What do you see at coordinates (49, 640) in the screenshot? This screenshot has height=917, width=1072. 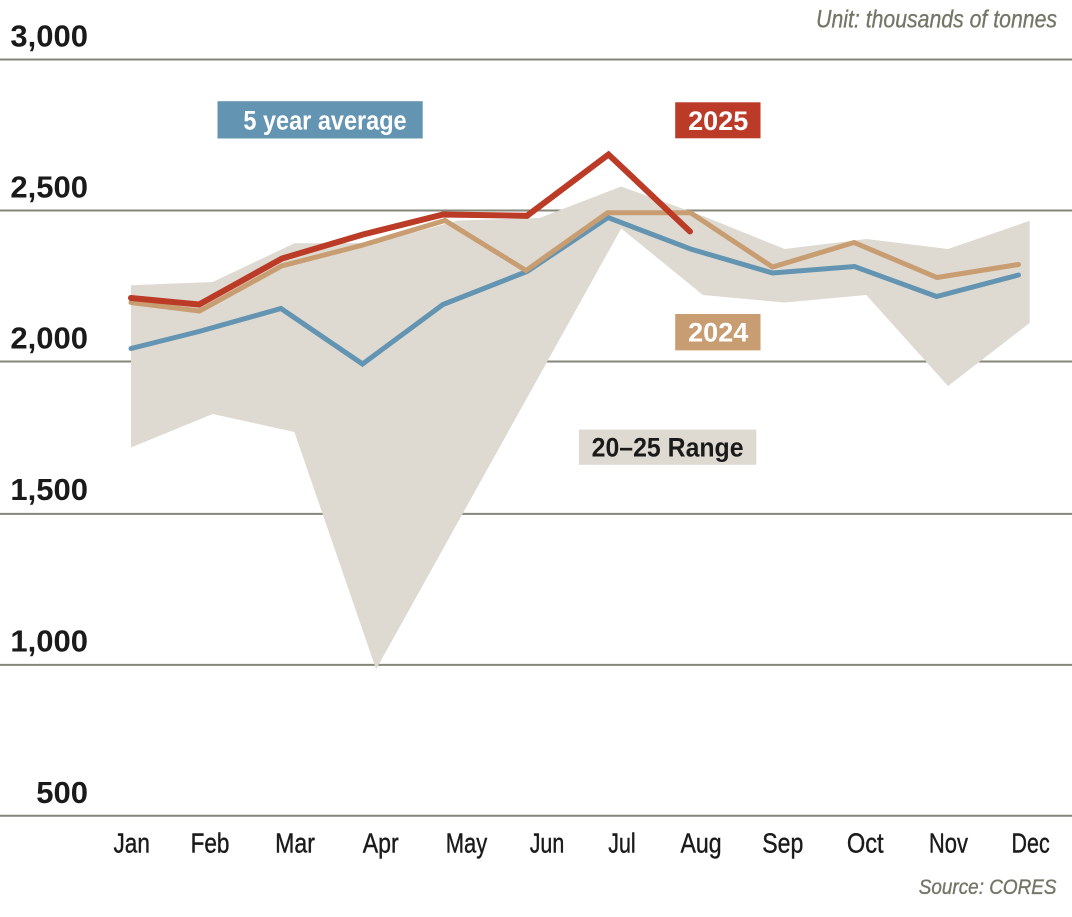 I see `svg-text: 1,000` at bounding box center [49, 640].